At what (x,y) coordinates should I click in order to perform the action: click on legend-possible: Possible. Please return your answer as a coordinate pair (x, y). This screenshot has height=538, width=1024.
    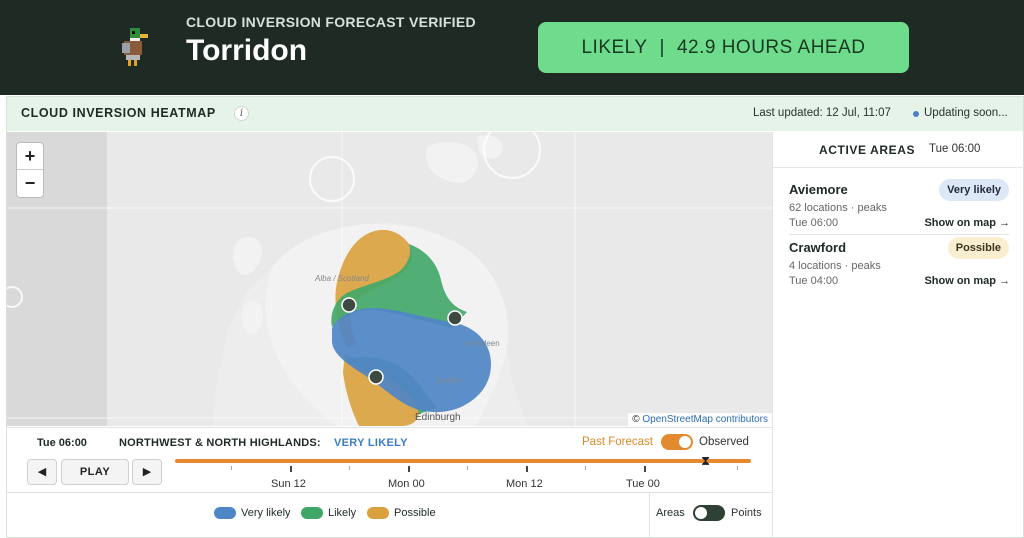
    Looking at the image, I should click on (415, 513).